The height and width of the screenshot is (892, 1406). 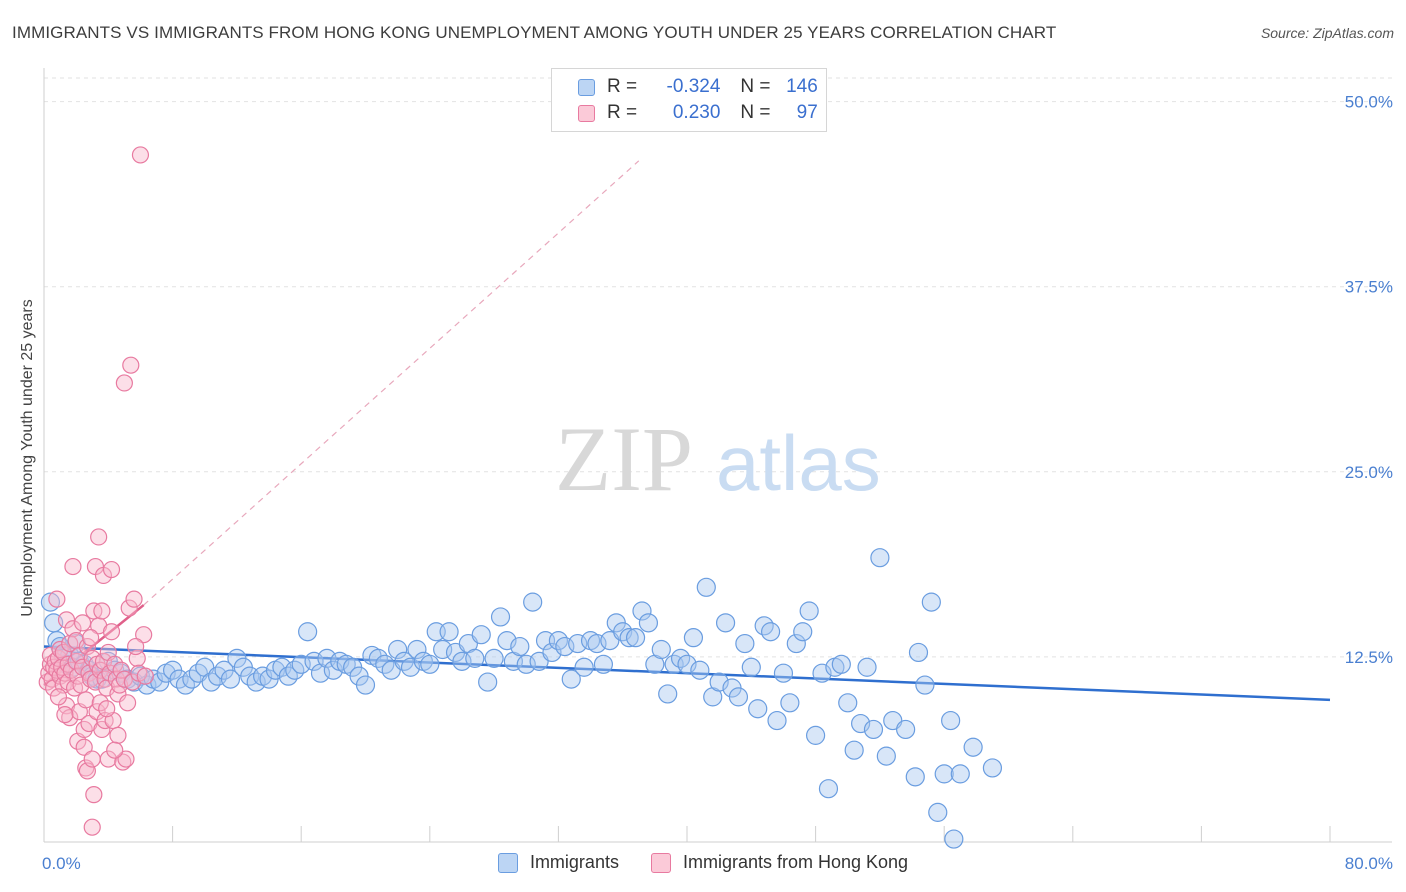 I want to click on source-credit: Source: ZipAtlas.com, so click(x=1327, y=33).